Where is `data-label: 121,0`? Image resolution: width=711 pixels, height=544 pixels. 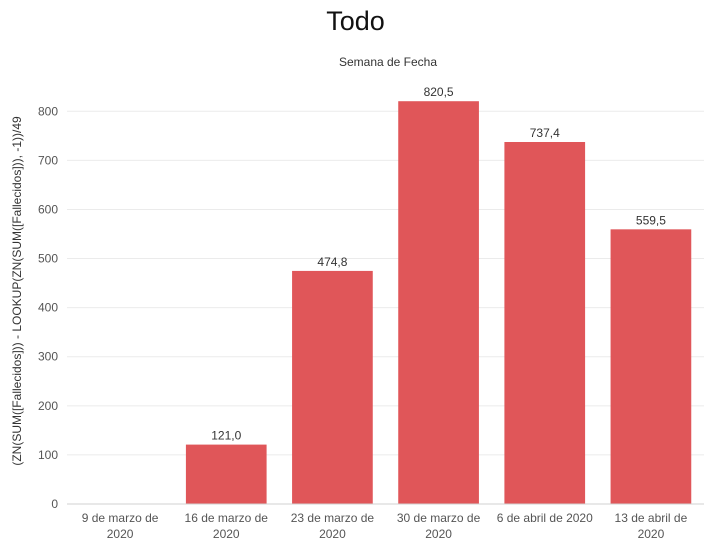 data-label: 121,0 is located at coordinates (226, 436).